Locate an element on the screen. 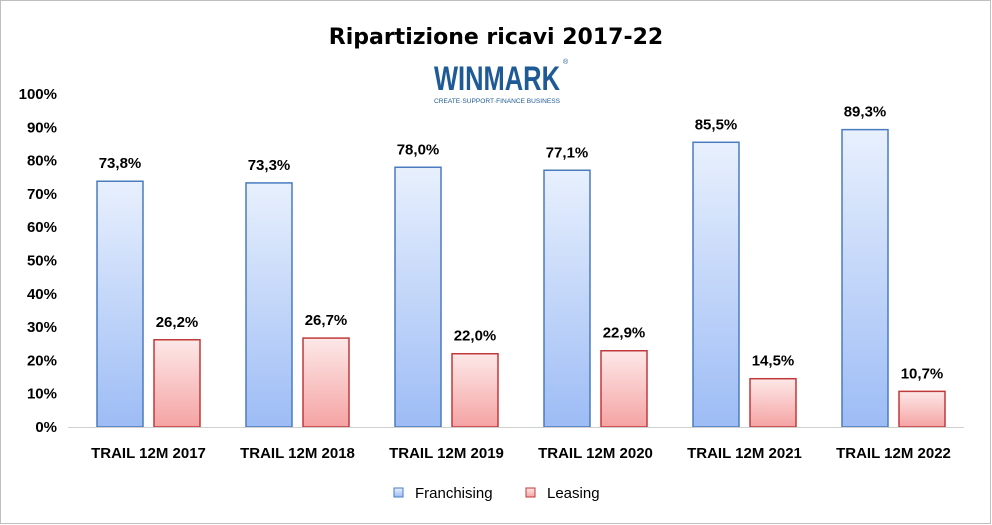  data-label-franchising: 77,1% is located at coordinates (567, 152).